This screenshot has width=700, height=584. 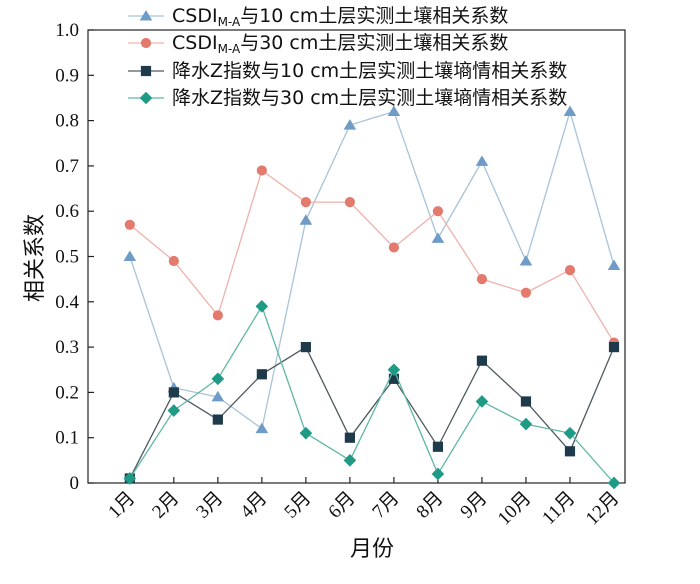 I want to click on y-tick-label: 0.3, so click(x=67, y=347).